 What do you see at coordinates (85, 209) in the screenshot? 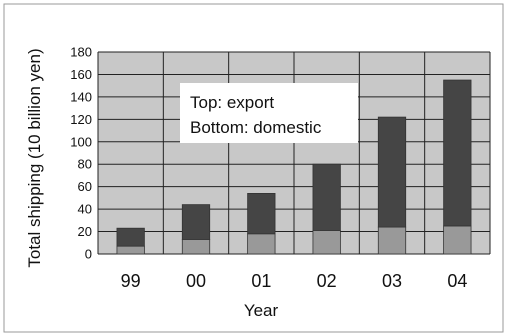
I see `y-tick-label: 40` at bounding box center [85, 209].